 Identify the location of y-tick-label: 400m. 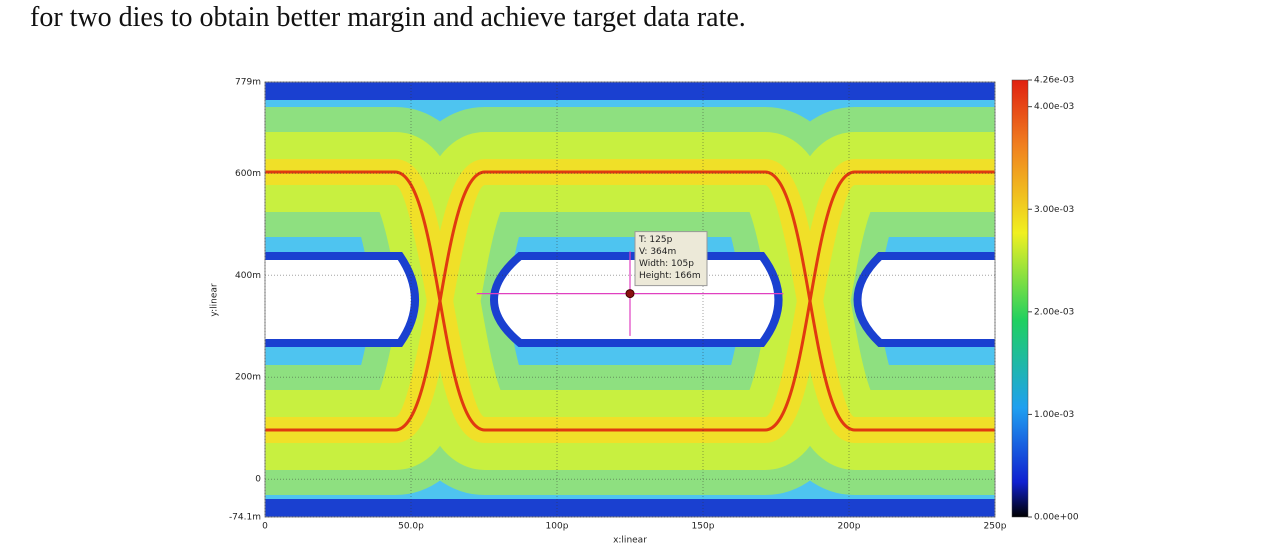
(248, 276).